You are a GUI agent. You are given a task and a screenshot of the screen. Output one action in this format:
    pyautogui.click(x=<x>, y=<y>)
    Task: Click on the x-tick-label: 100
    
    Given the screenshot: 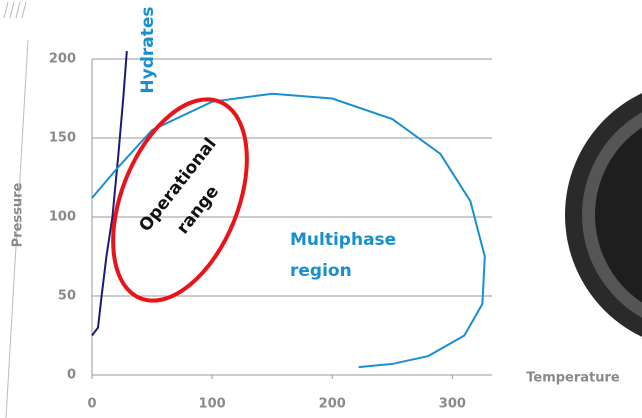 What is the action you would take?
    pyautogui.click(x=212, y=404)
    